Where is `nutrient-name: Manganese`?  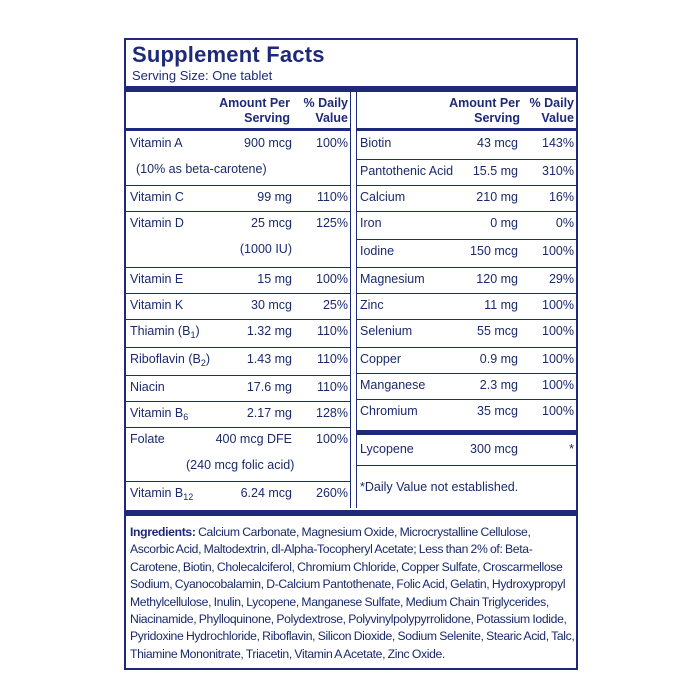 nutrient-name: Manganese is located at coordinates (393, 385).